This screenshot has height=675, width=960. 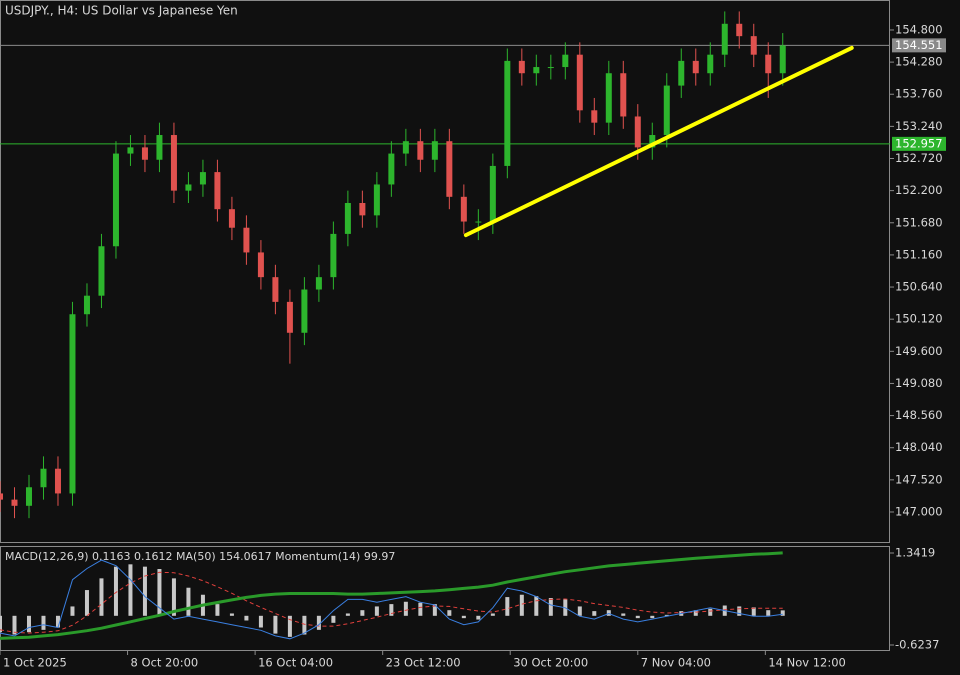 What do you see at coordinates (919, 222) in the screenshot?
I see `y-tick-label: 151.680` at bounding box center [919, 222].